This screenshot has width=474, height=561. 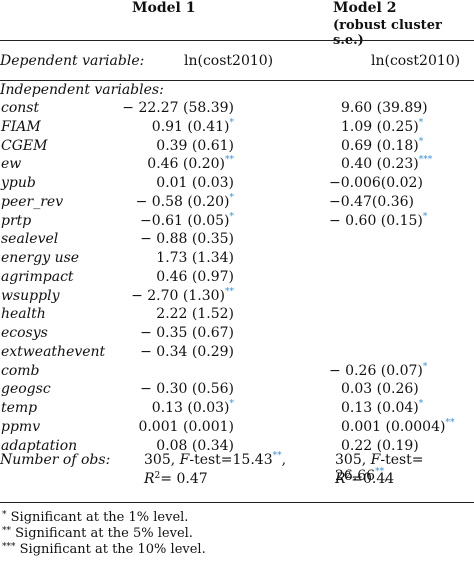 I want to click on header-model2-subtitle: (robust cluster s.e.), so click(x=387, y=33).